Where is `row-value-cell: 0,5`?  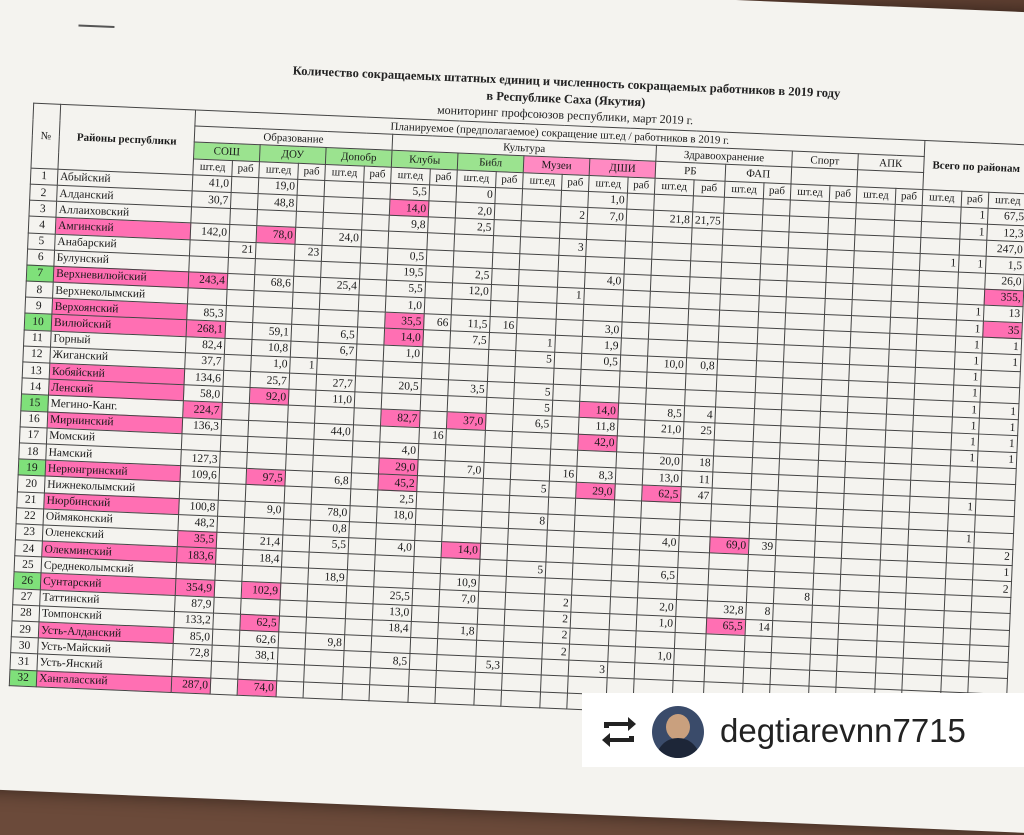
row-value-cell: 0,5 is located at coordinates (601, 361).